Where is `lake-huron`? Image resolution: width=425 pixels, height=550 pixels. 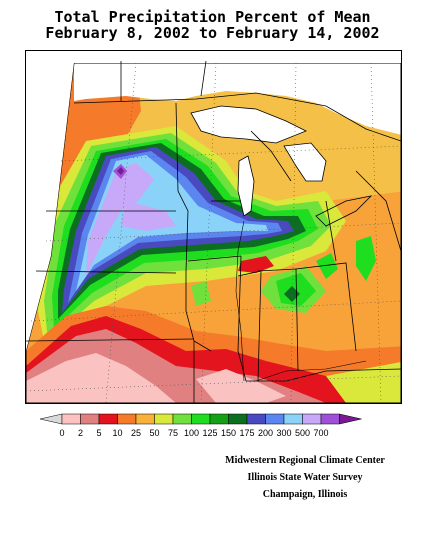 lake-huron is located at coordinates (305, 162).